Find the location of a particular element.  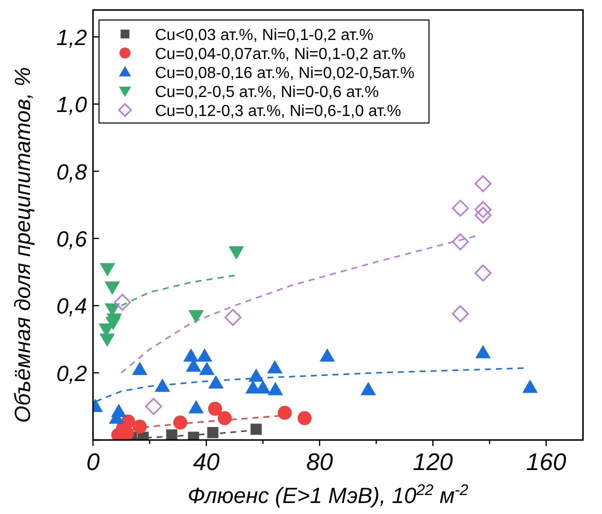

legend-label: Cu=0,2-0,5 ат.%, Ni=0-0,6 ат.% is located at coordinates (267, 92).